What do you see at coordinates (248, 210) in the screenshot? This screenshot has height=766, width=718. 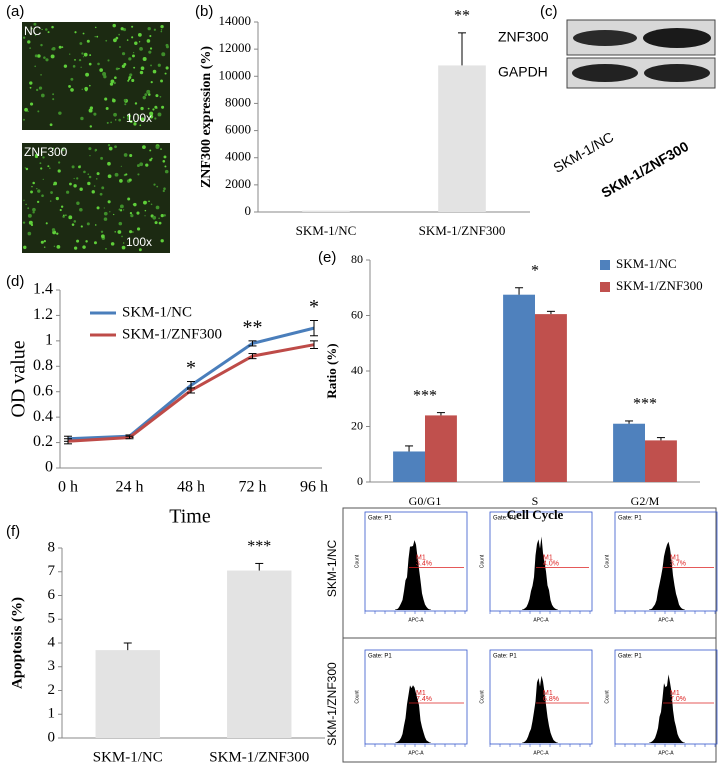 I see `y-tick-label: 0` at bounding box center [248, 210].